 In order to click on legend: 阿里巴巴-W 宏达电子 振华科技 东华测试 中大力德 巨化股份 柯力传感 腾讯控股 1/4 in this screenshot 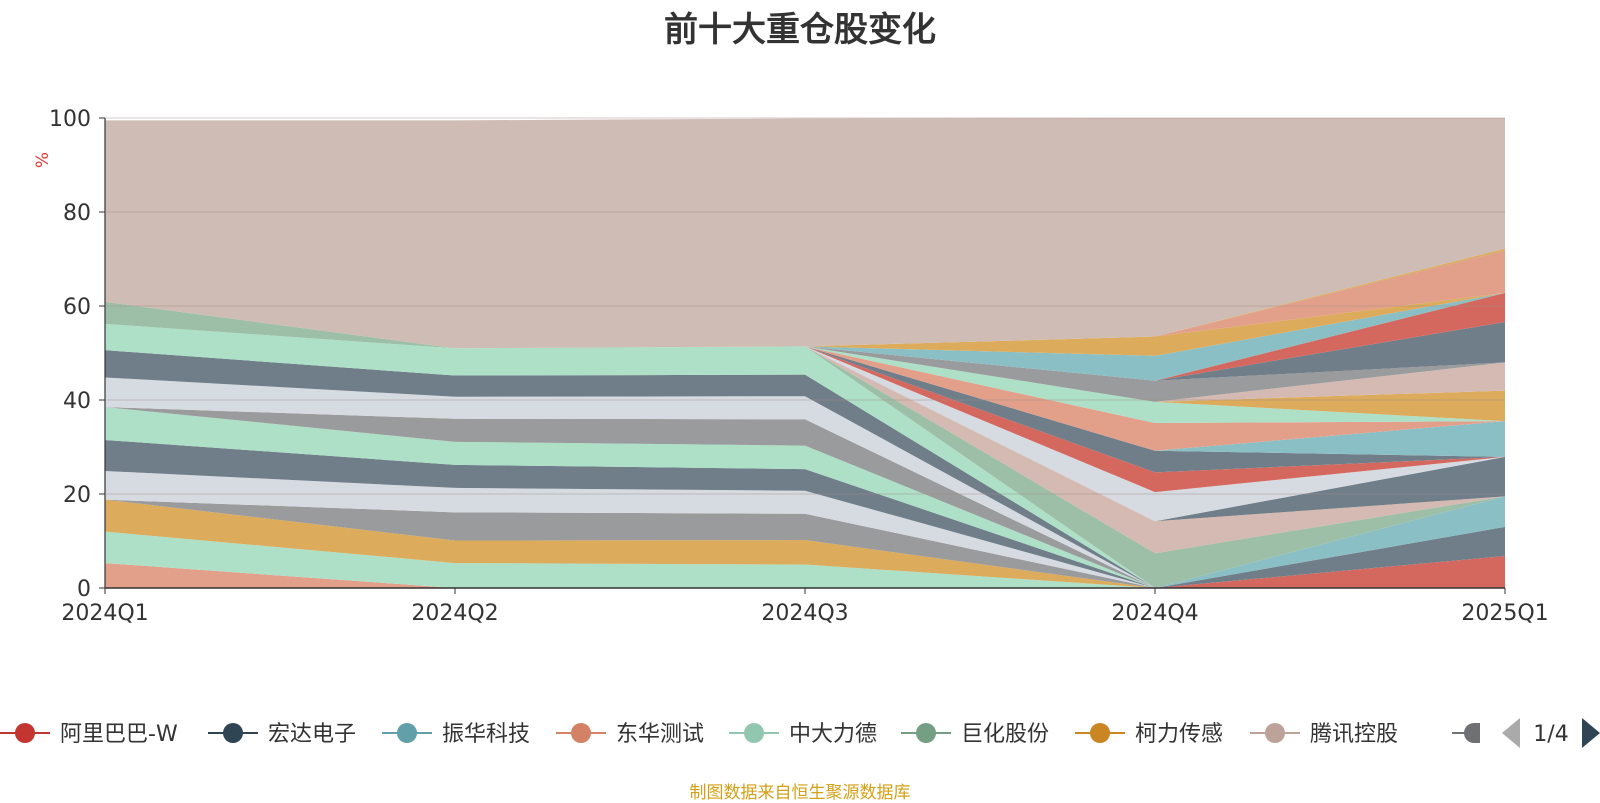, I will do `click(800, 733)`.